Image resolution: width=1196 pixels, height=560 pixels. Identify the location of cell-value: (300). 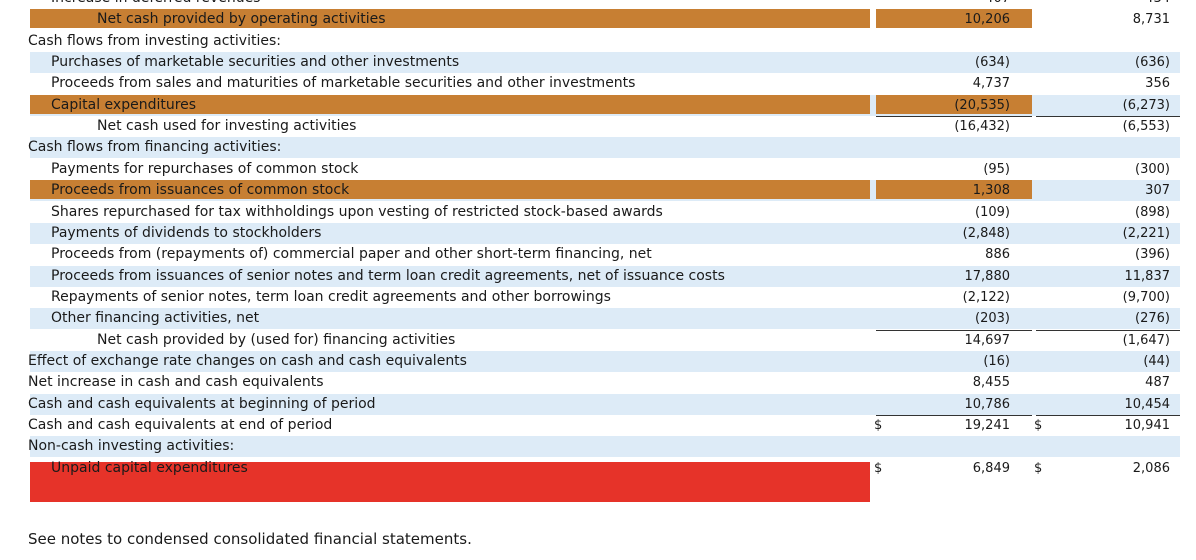
(1152, 169).